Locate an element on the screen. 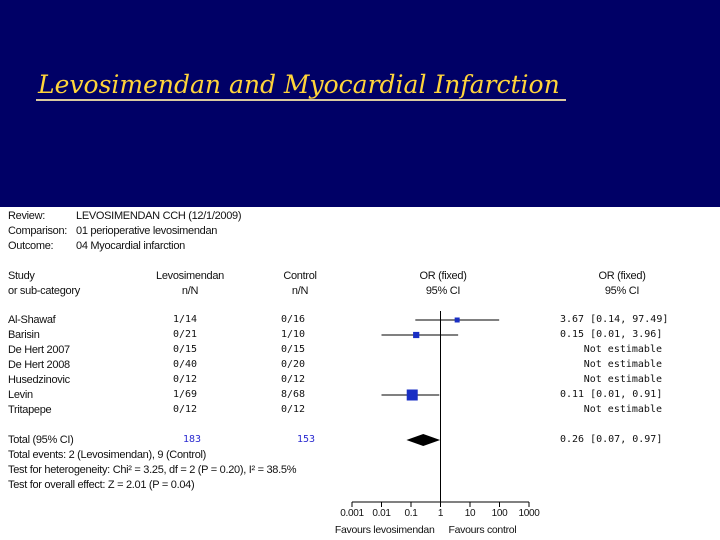 The width and height of the screenshot is (720, 540). x-tick-label: 10 is located at coordinates (470, 513).